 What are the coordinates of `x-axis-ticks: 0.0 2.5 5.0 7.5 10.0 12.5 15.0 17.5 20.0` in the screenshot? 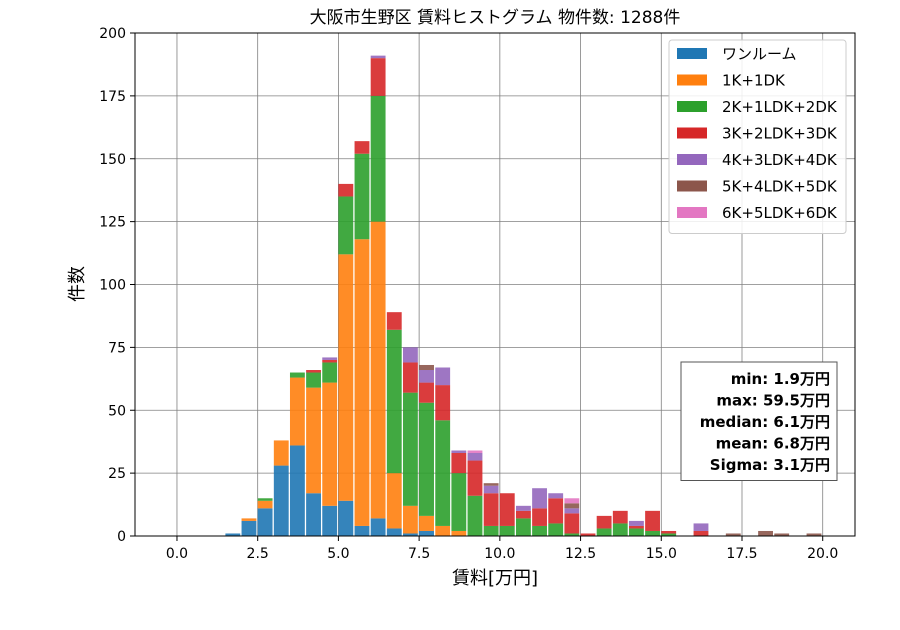 It's located at (502, 549).